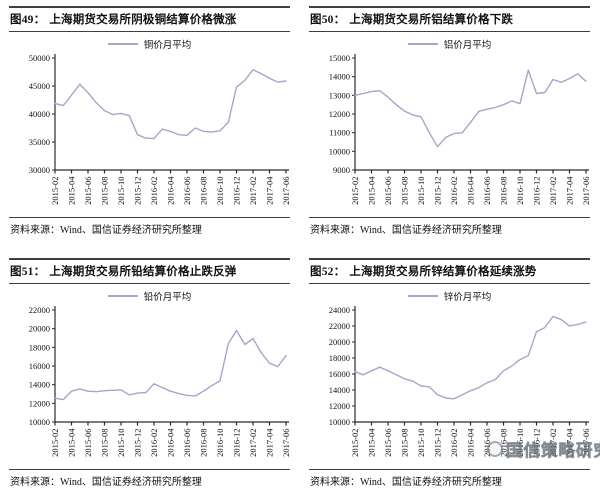 The width and height of the screenshot is (600, 488). What do you see at coordinates (39, 86) in the screenshot?
I see `svg-text: 45000` at bounding box center [39, 86].